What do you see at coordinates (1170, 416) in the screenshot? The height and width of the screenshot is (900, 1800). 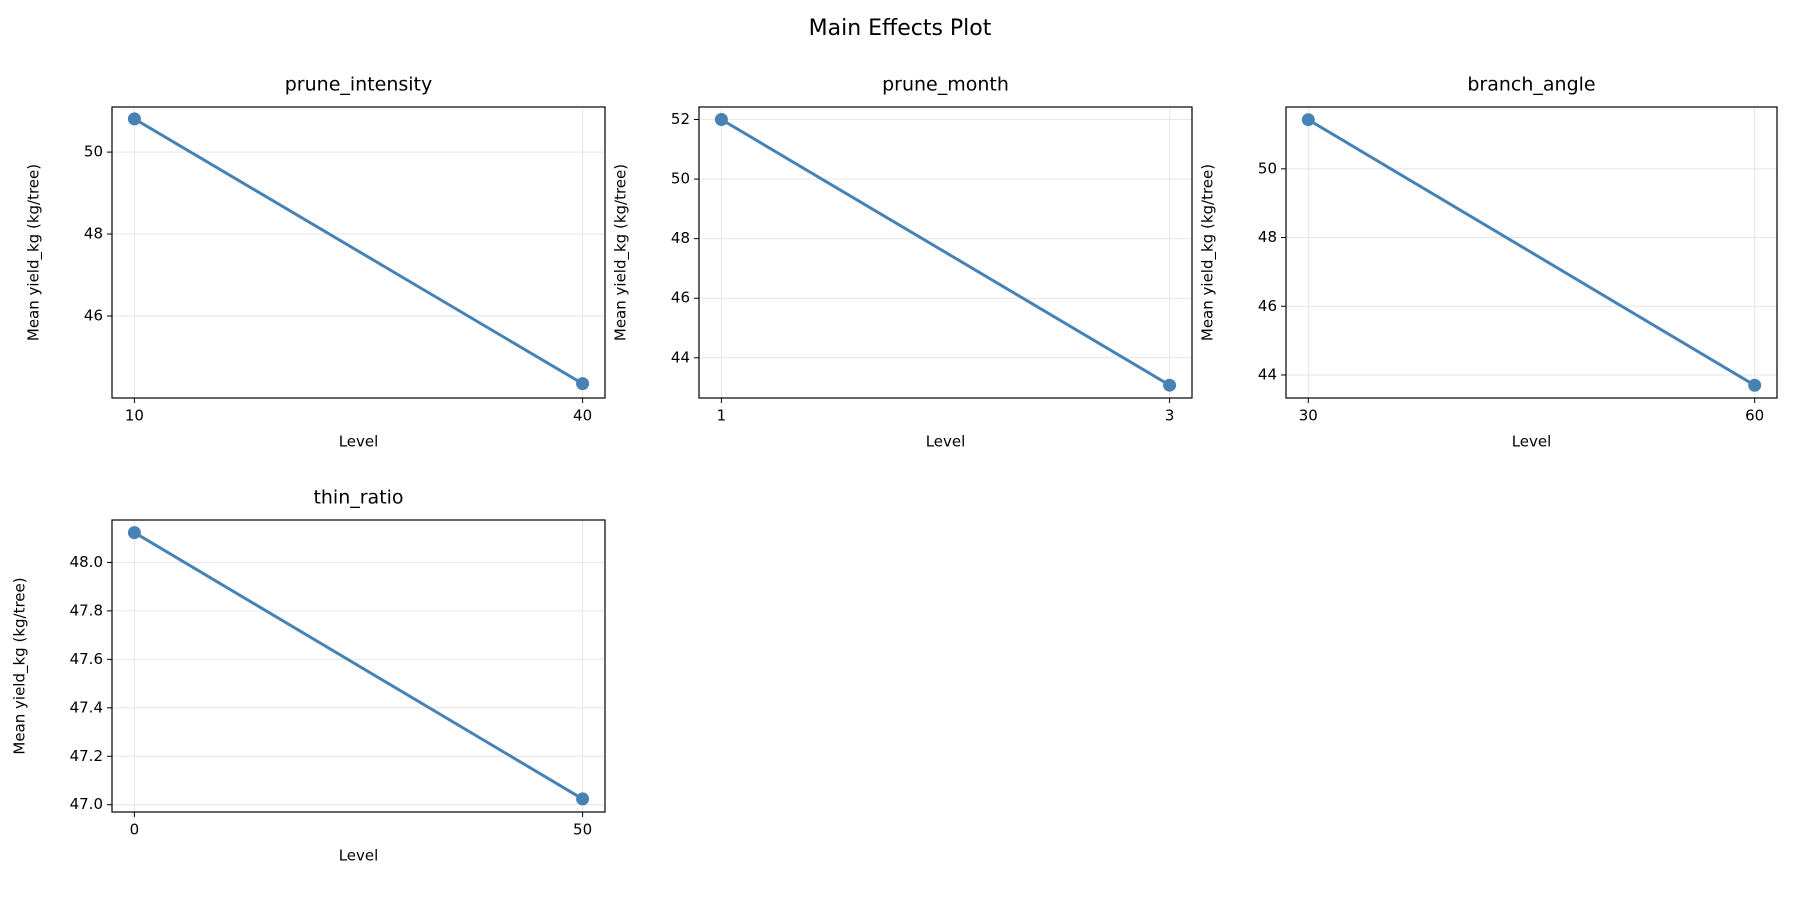 I see `x-tick-label: 3` at bounding box center [1170, 416].